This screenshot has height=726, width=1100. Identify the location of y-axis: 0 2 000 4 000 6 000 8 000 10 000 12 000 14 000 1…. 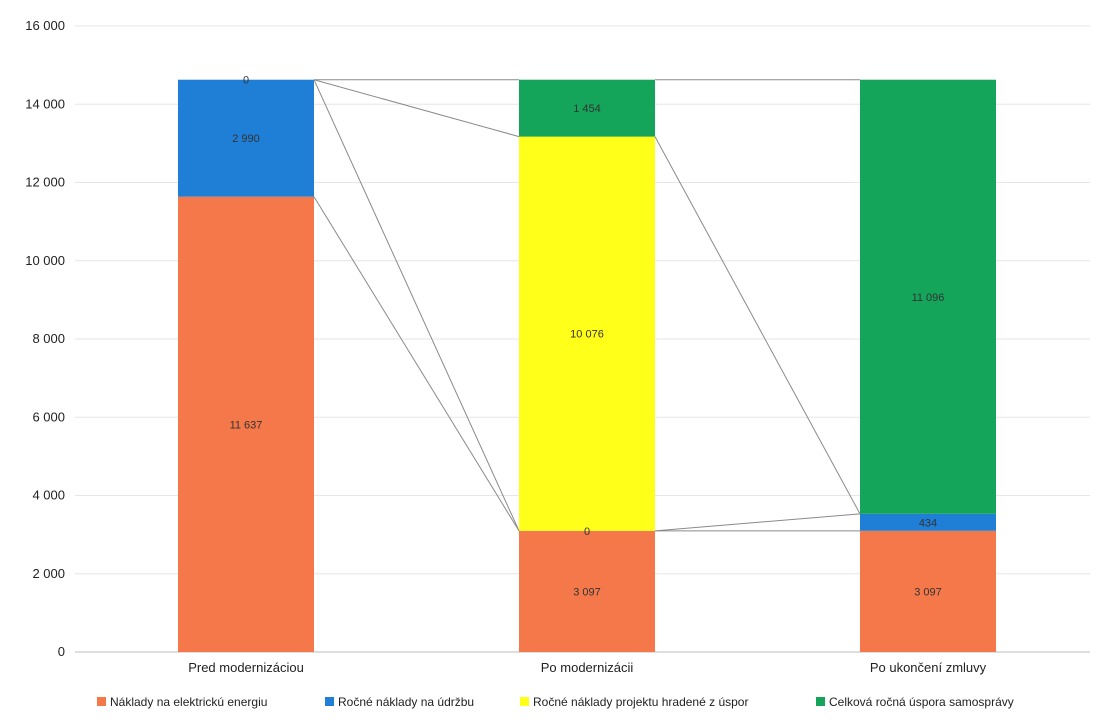
(45, 338).